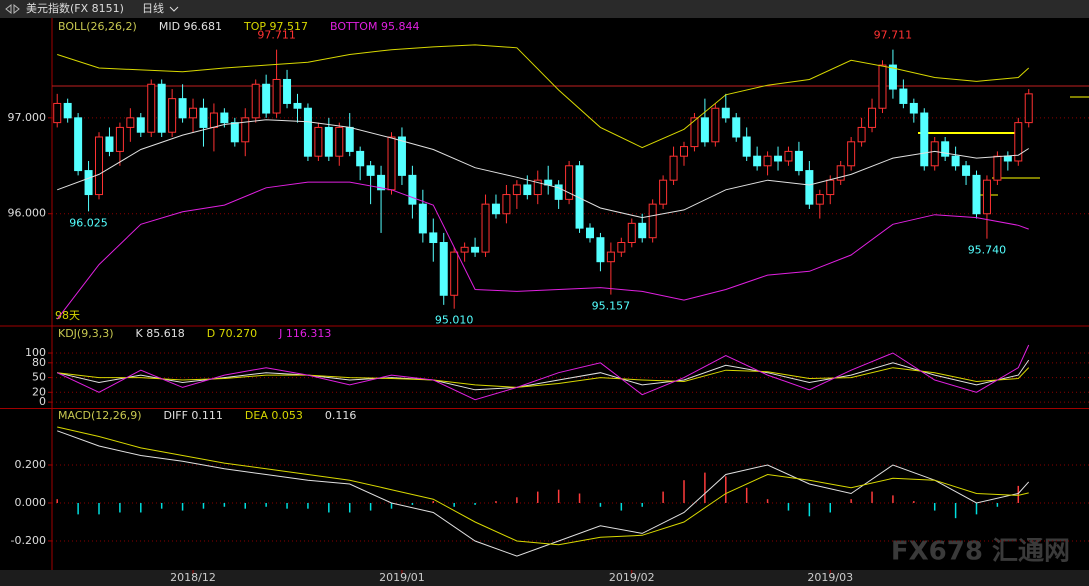  I want to click on symbol-title: 美元指数(FX 8151), so click(75, 8).